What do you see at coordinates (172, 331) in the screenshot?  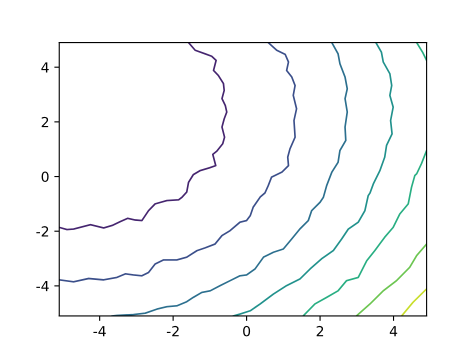 I see `x-tick-label: -2` at bounding box center [172, 331].